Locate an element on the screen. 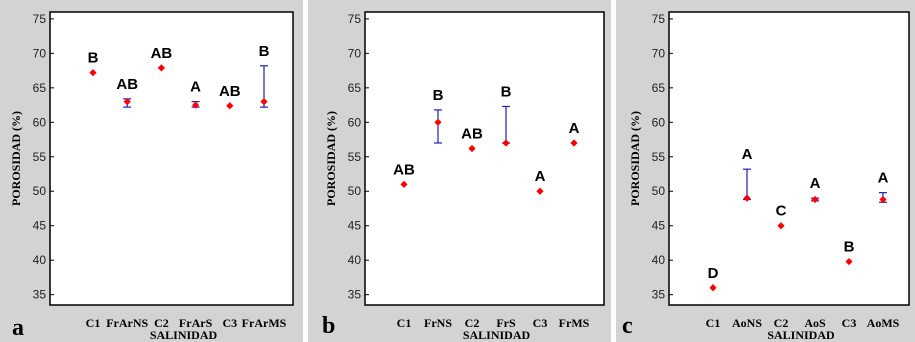 The height and width of the screenshot is (342, 915). x-tick-label: AoS is located at coordinates (815, 323).